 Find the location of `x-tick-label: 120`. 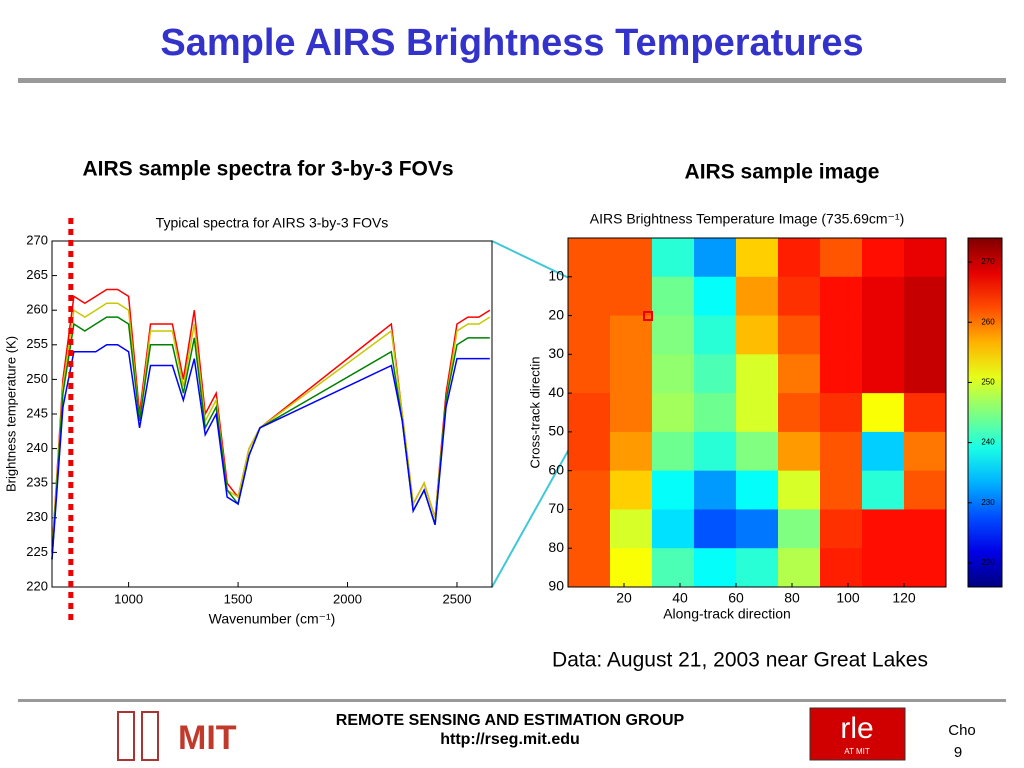

x-tick-label: 120 is located at coordinates (904, 598).